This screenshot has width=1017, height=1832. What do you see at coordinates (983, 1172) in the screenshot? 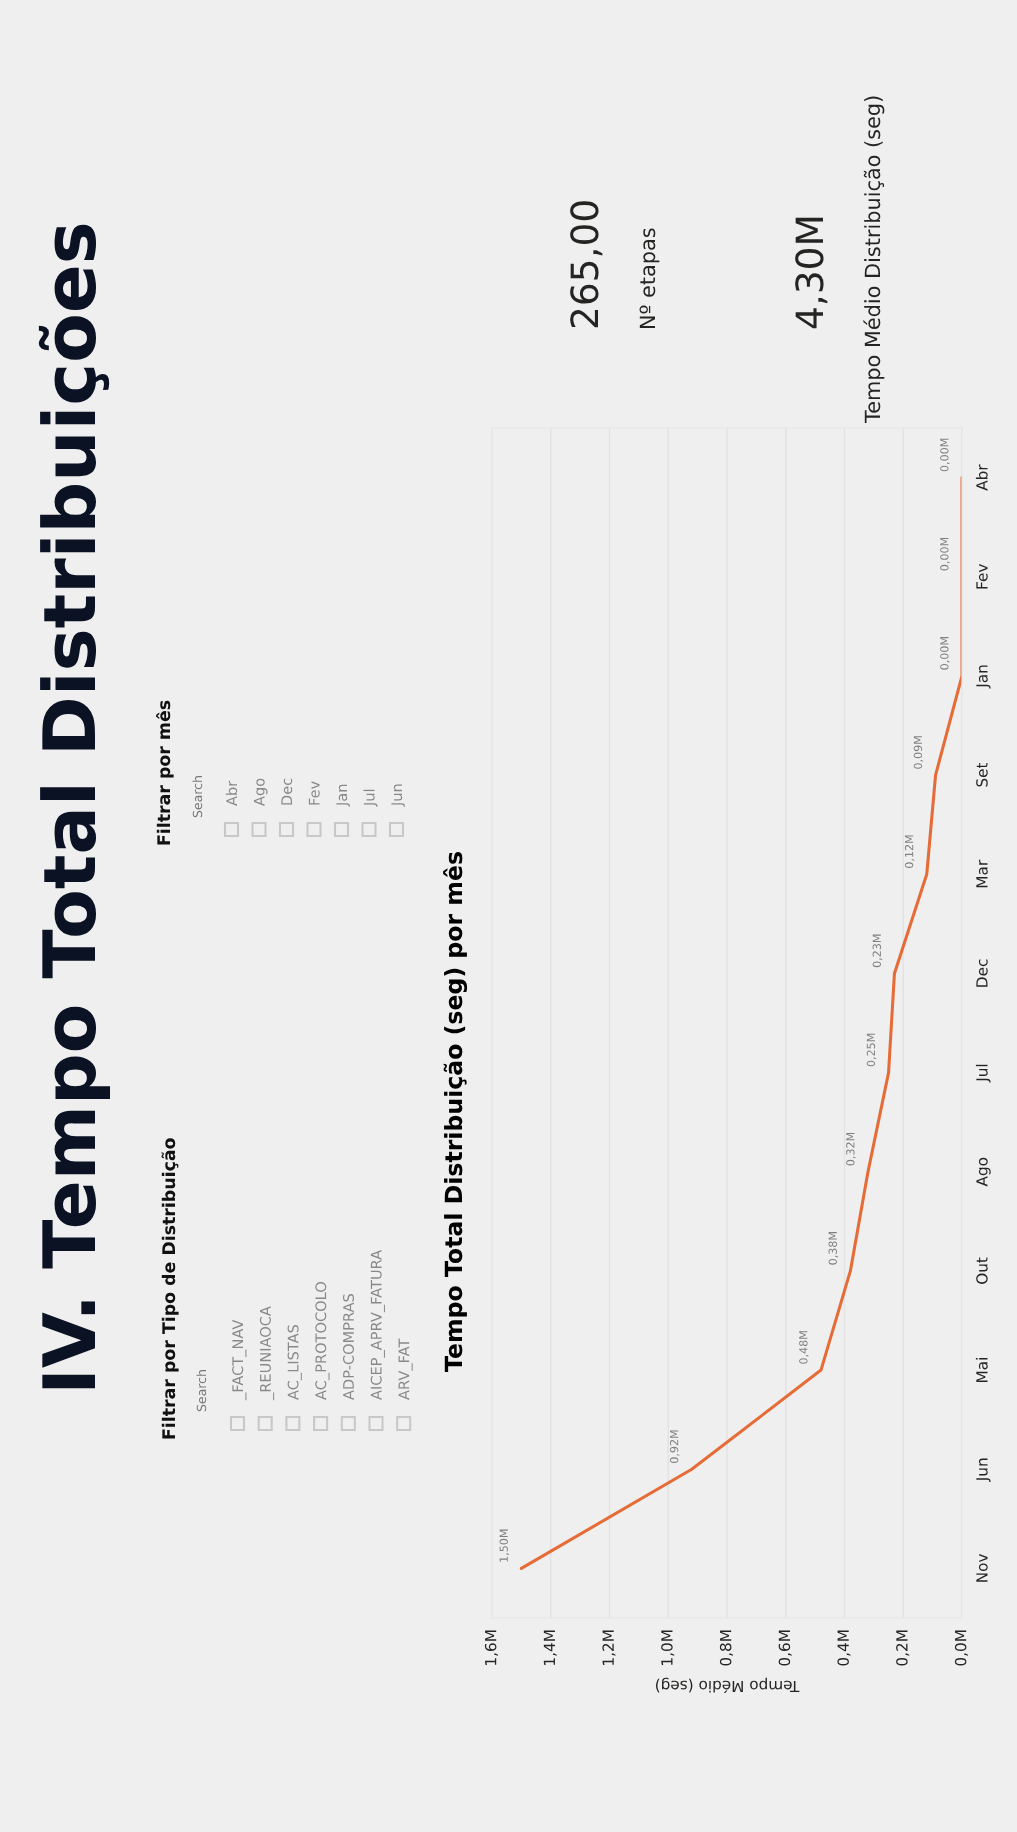
I see `y-tick-label: Ago` at bounding box center [983, 1172].